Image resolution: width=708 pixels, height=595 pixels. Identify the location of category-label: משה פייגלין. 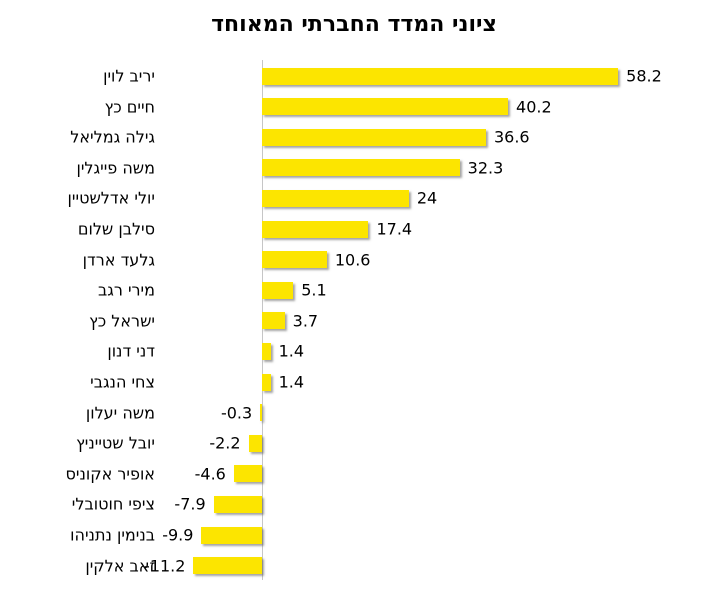
(115, 168).